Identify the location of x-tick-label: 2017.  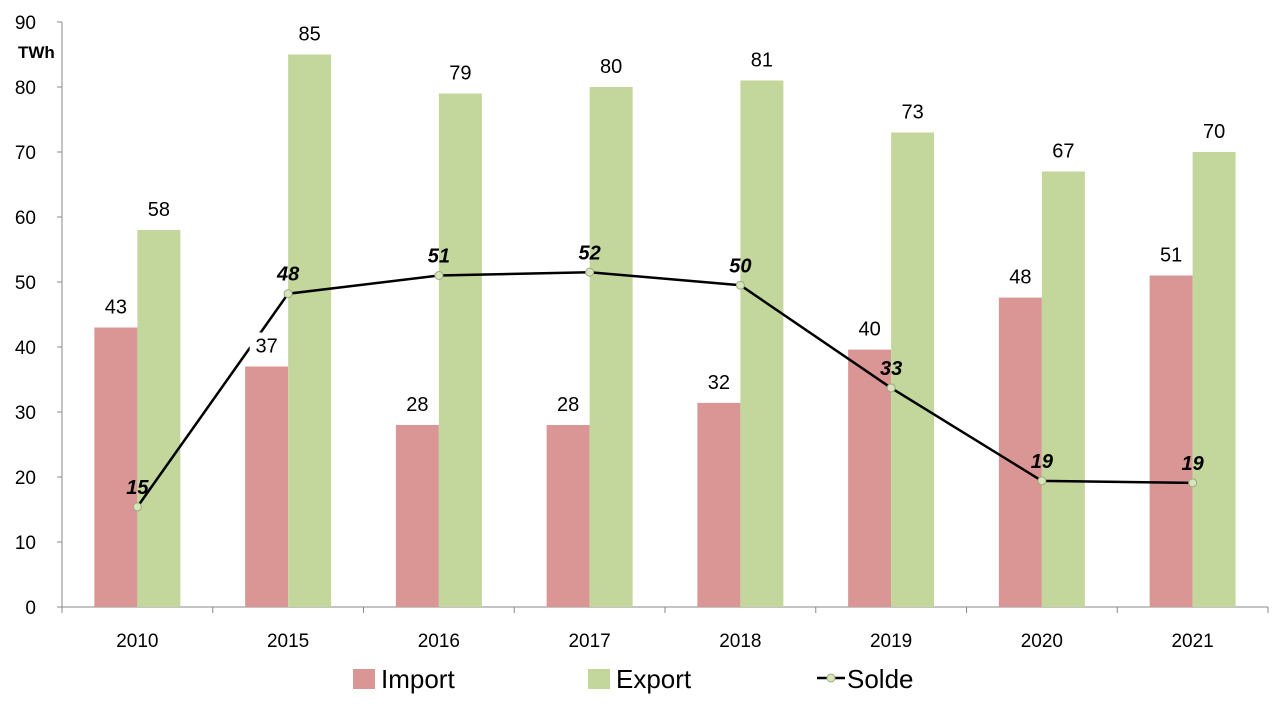
(589, 641).